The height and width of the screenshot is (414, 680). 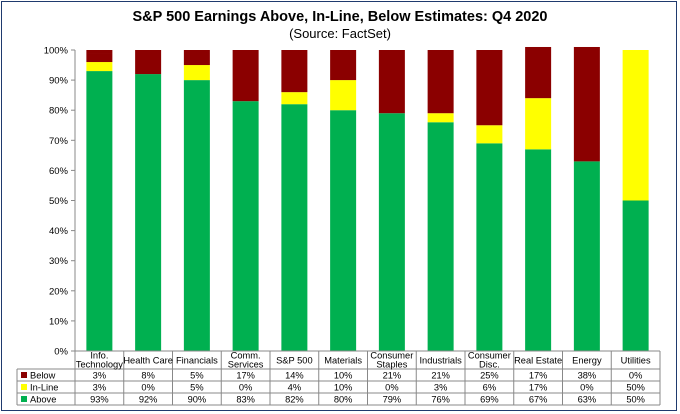 What do you see at coordinates (636, 361) in the screenshot?
I see `category-label: Utilities` at bounding box center [636, 361].